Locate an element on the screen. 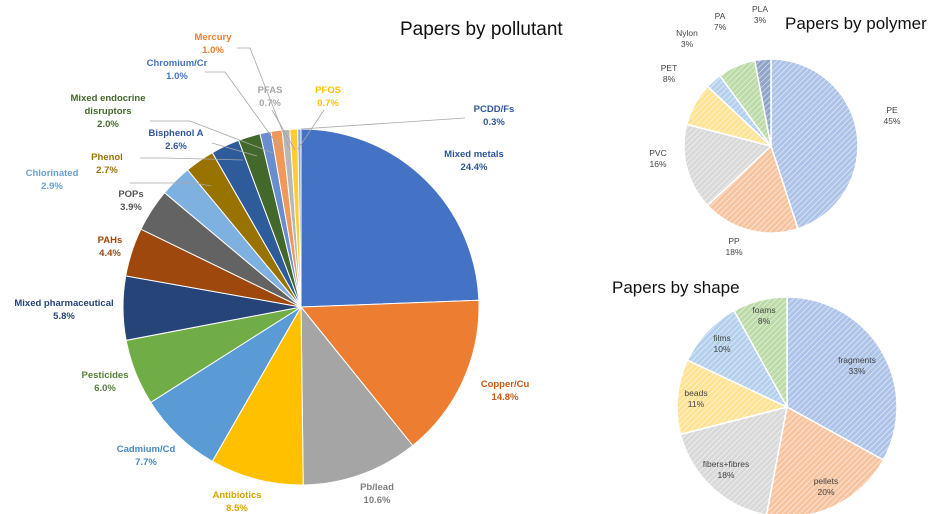 This screenshot has height=514, width=932. slice-label-mixed-pharmaceutical: Mixed pharmaceutical 5.8% is located at coordinates (63, 310).